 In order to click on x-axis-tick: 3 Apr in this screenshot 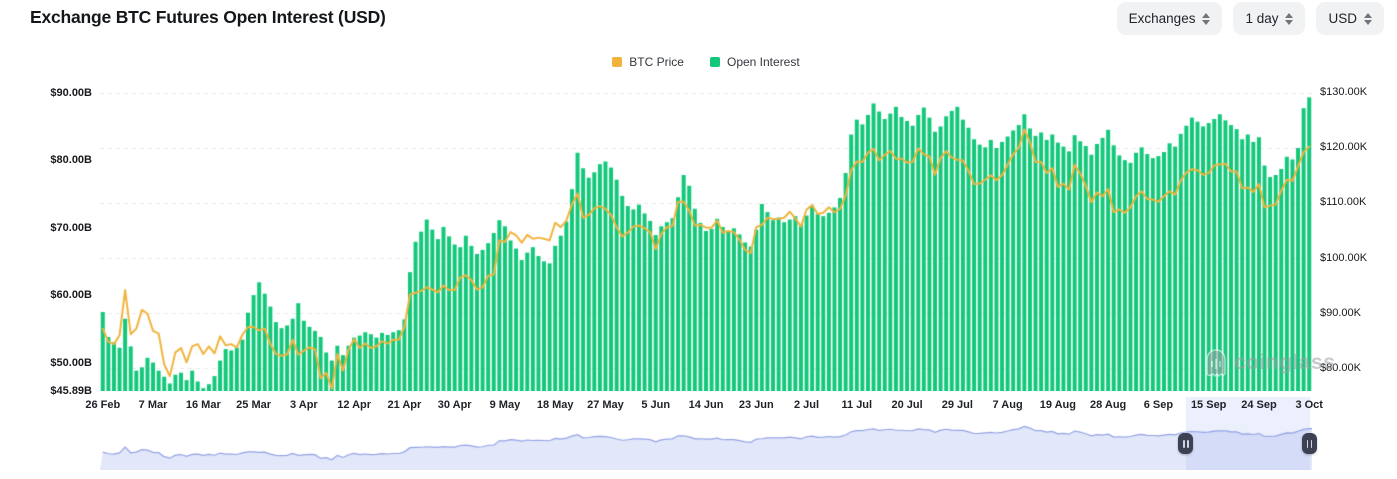, I will do `click(304, 405)`.